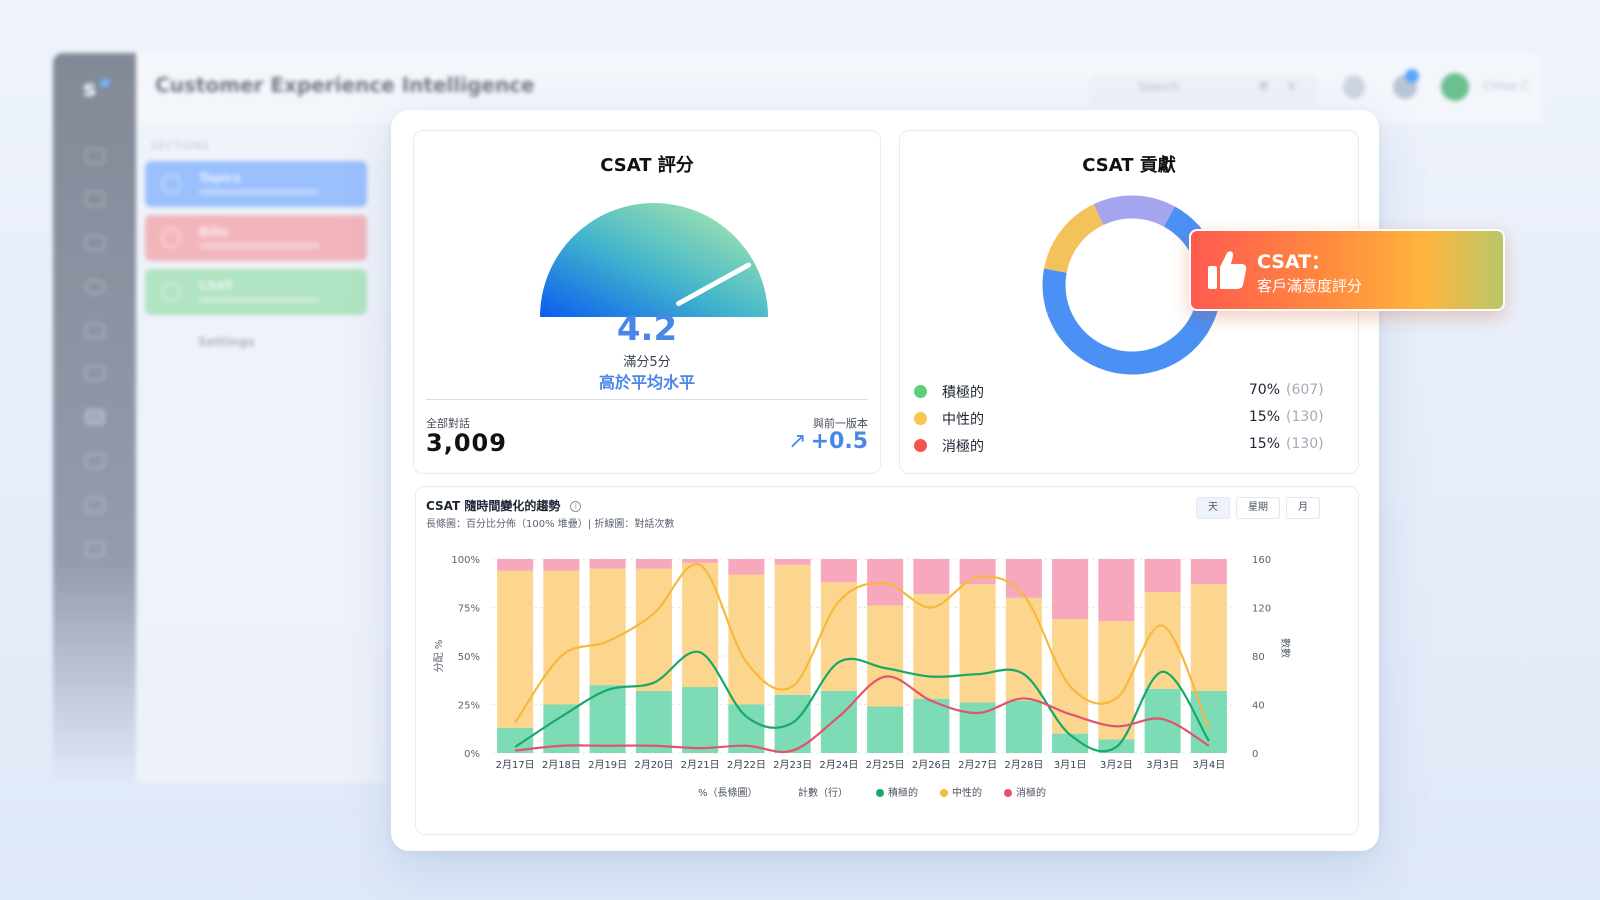 The width and height of the screenshot is (1600, 900). I want to click on y-left-axis-label: 分配 %, so click(439, 656).